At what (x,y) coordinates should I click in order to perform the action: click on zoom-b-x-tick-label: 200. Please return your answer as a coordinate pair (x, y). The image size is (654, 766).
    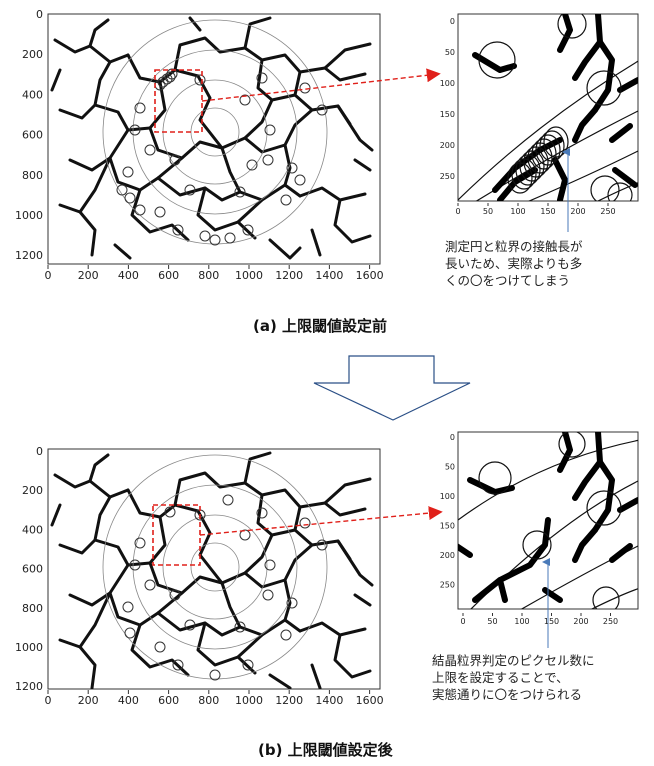
    Looking at the image, I should click on (580, 621).